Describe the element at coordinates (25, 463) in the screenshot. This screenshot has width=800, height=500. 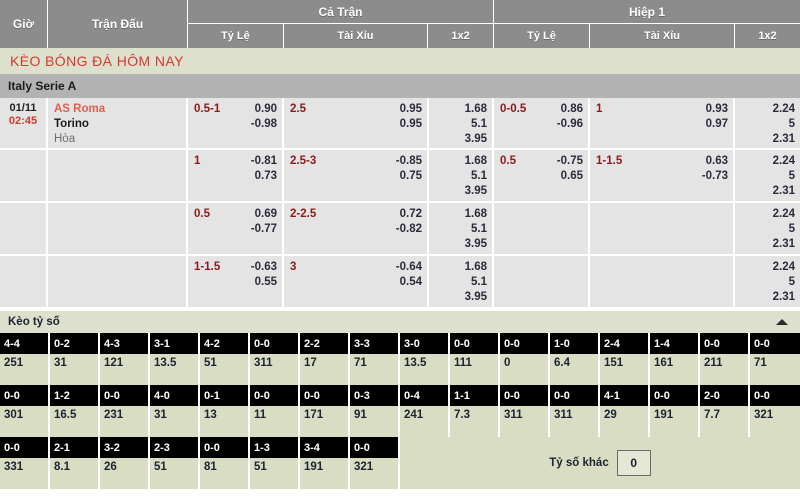
I see `correct-score-cell: 0-0 331` at that location.